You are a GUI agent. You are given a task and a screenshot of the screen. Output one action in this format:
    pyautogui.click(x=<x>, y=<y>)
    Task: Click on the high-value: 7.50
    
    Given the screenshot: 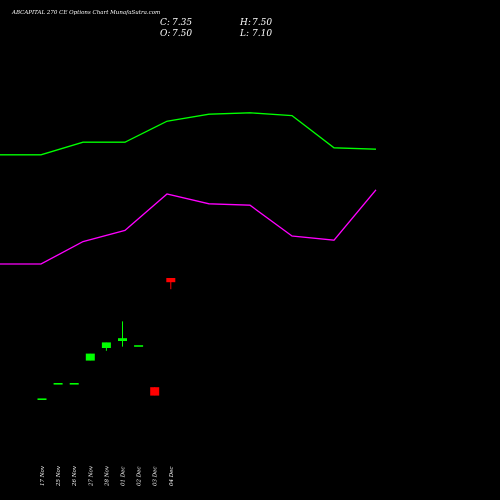 What is the action you would take?
    pyautogui.click(x=262, y=23)
    